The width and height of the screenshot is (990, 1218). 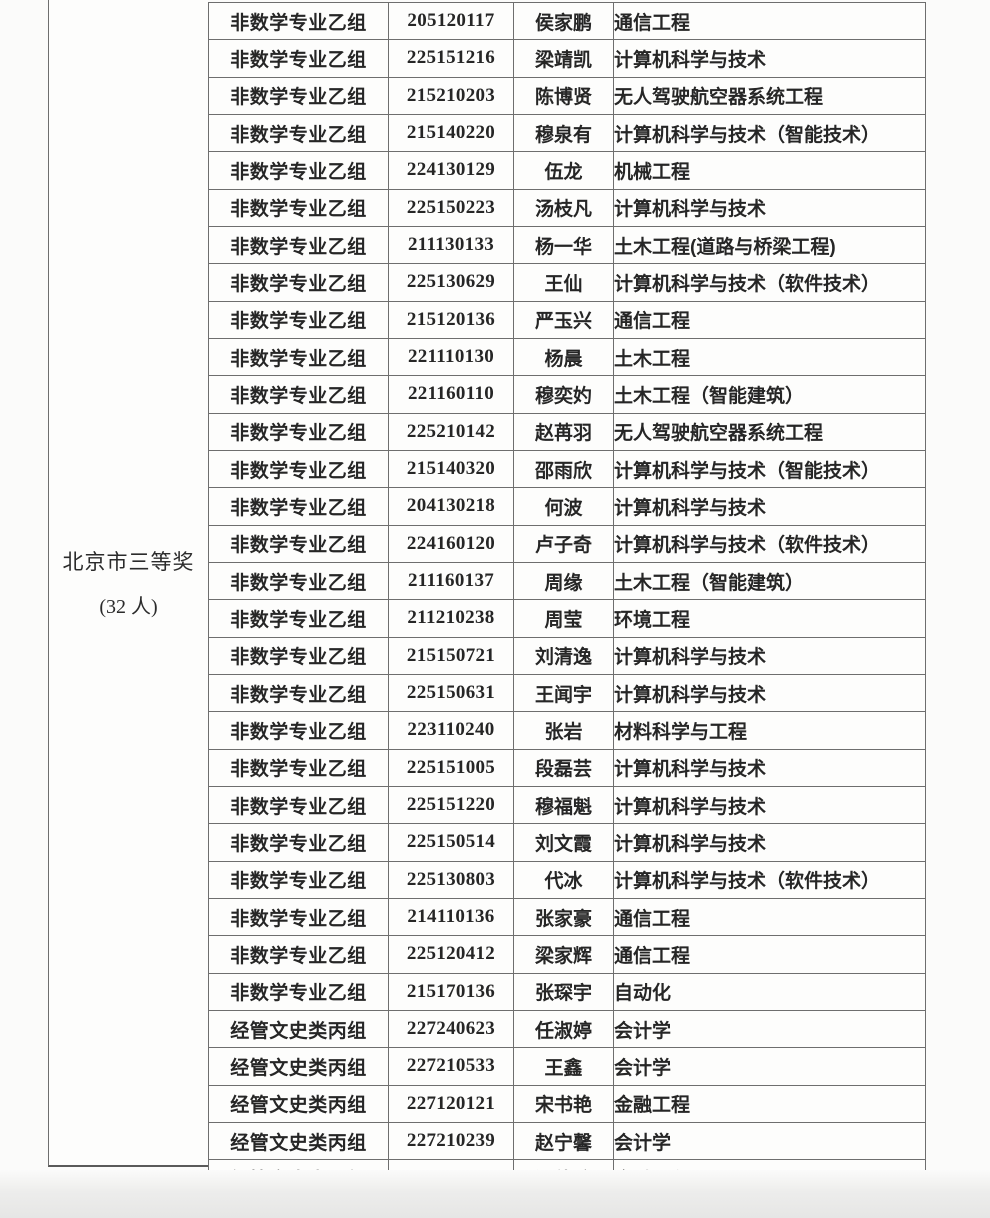 I want to click on table-row: 非数学专业乙组 215170136 张琛宇 自动化, so click(x=567, y=991).